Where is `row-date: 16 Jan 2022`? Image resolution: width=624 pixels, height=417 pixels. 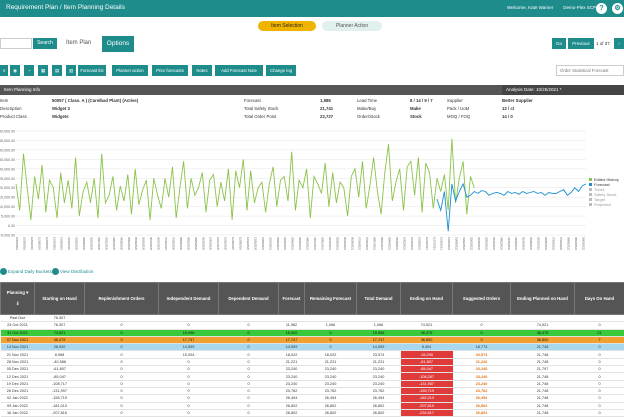 row-date: 16 Jan 2022 is located at coordinates (18, 412).